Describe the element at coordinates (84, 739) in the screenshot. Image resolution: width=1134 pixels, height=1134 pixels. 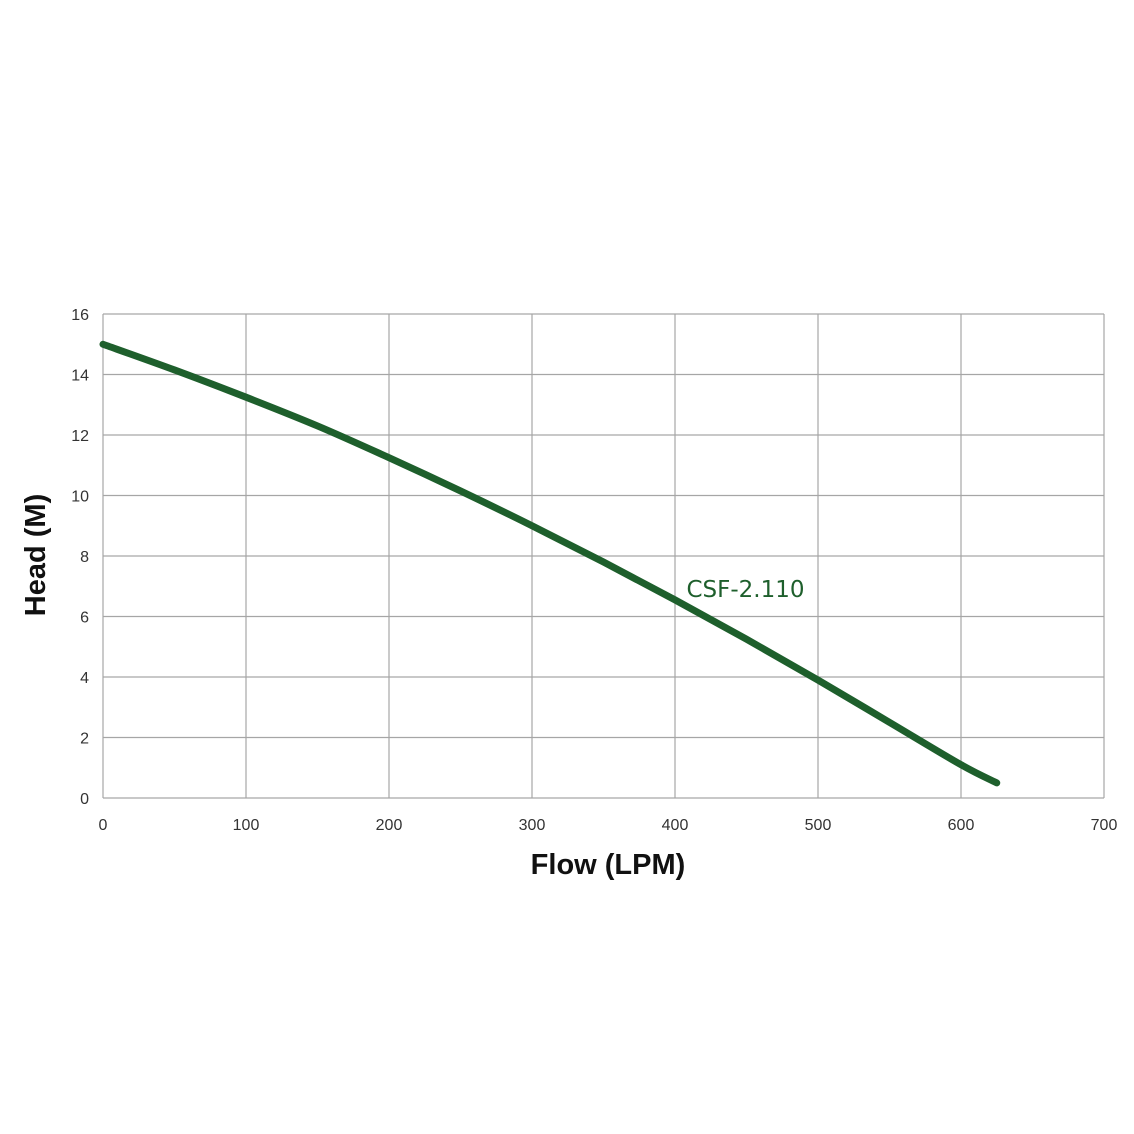
I see `y-tick-label: 2` at that location.